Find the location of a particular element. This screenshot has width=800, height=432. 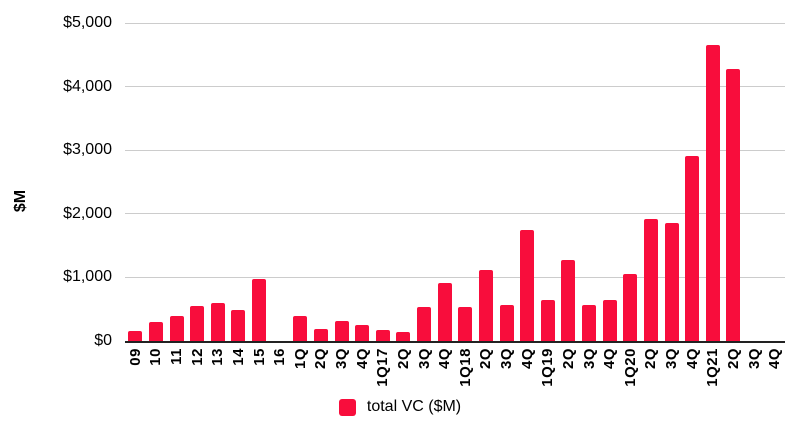

x-tick-label-1Q20-24: 1Q20 is located at coordinates (630, 367).